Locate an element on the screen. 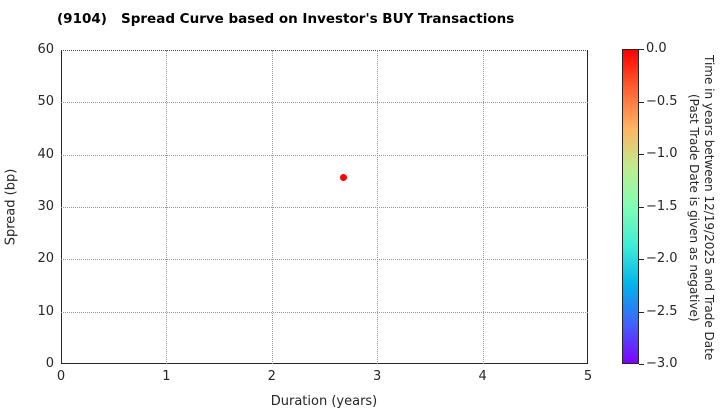 The width and height of the screenshot is (720, 420). colorbar is located at coordinates (630, 206).